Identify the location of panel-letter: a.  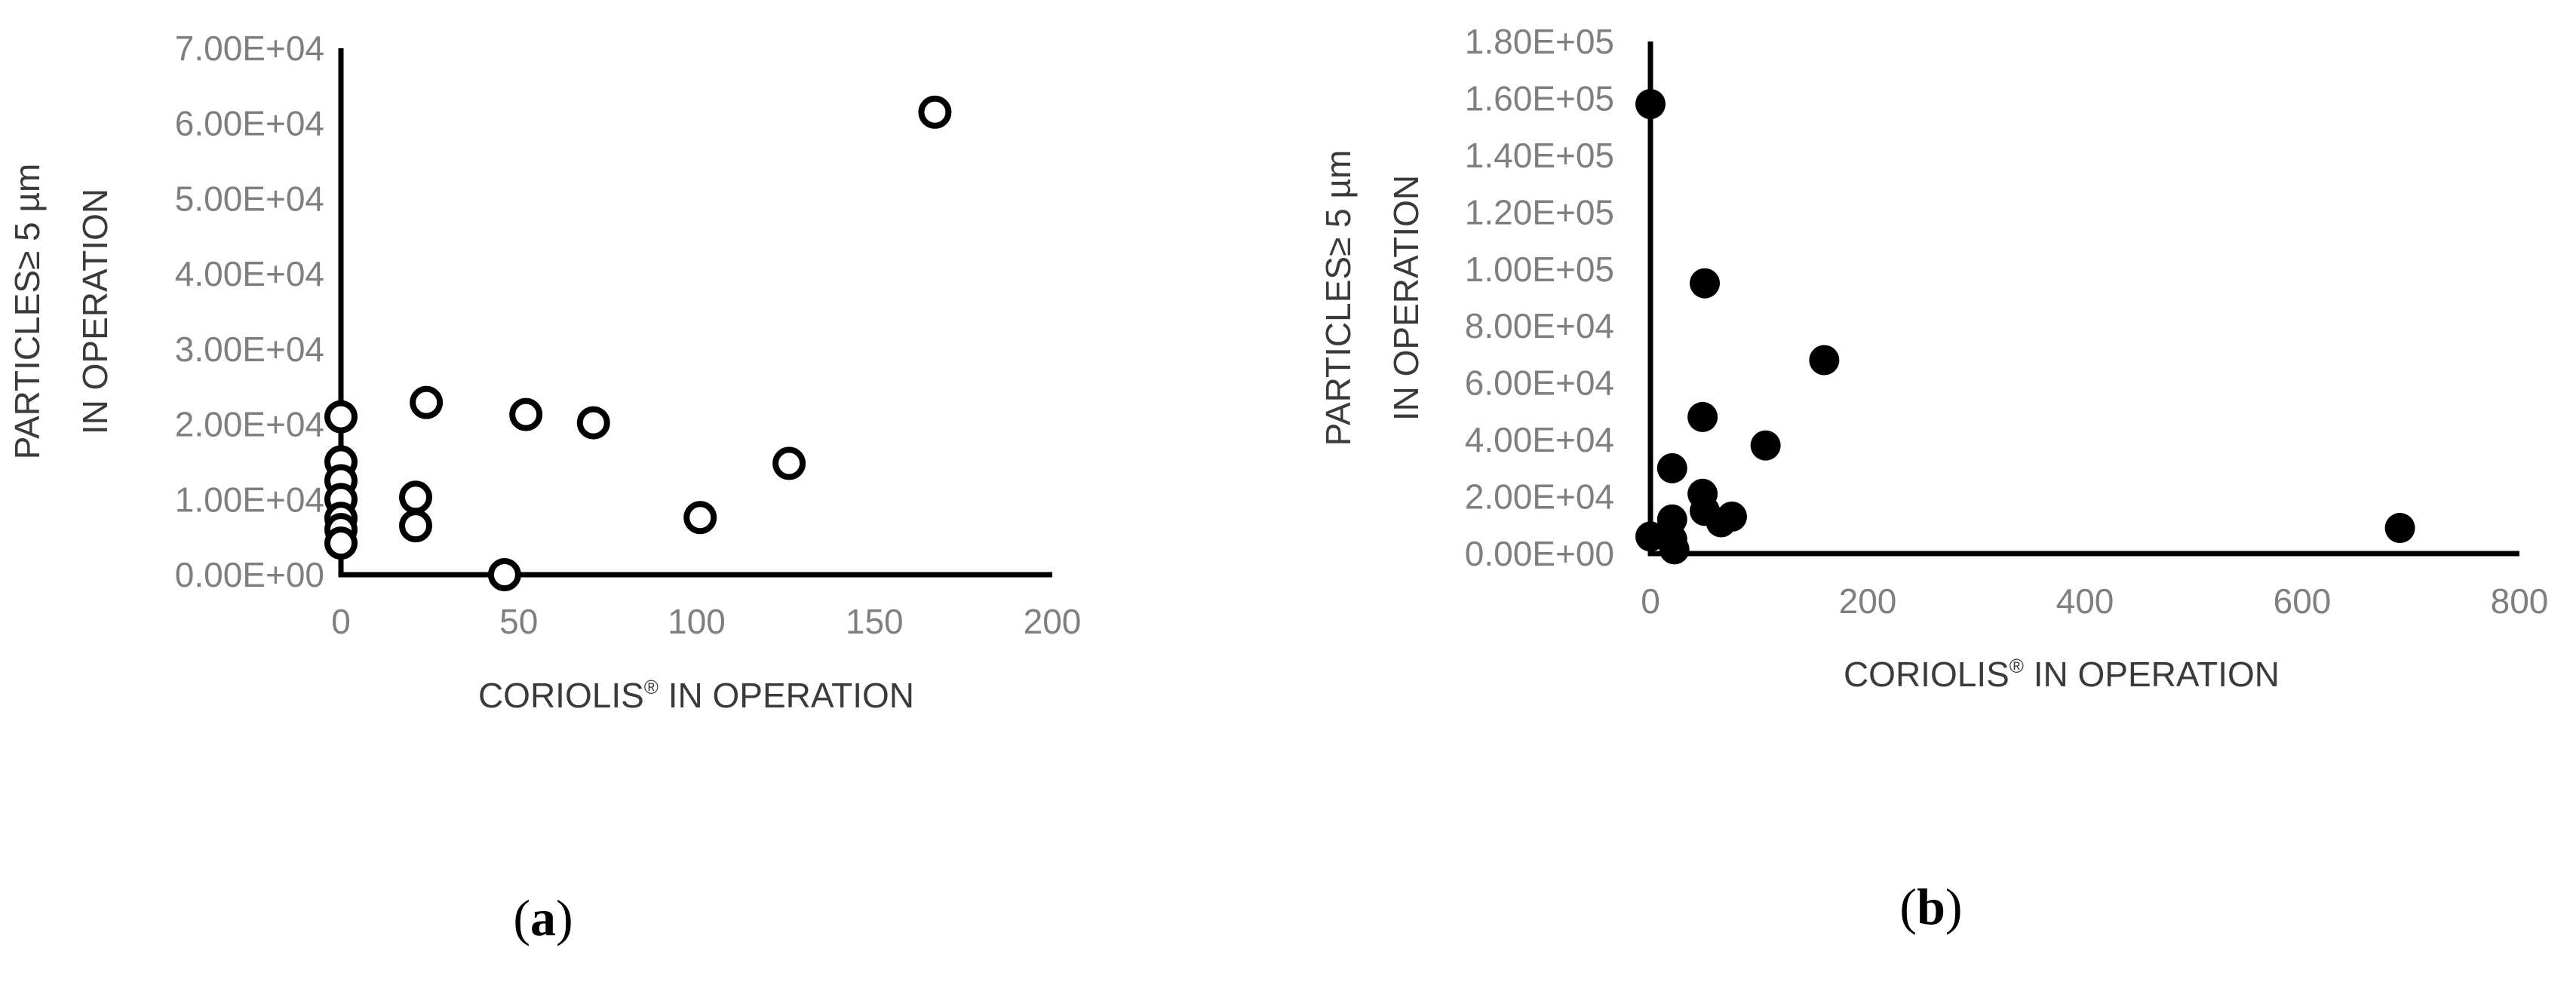
(543, 918).